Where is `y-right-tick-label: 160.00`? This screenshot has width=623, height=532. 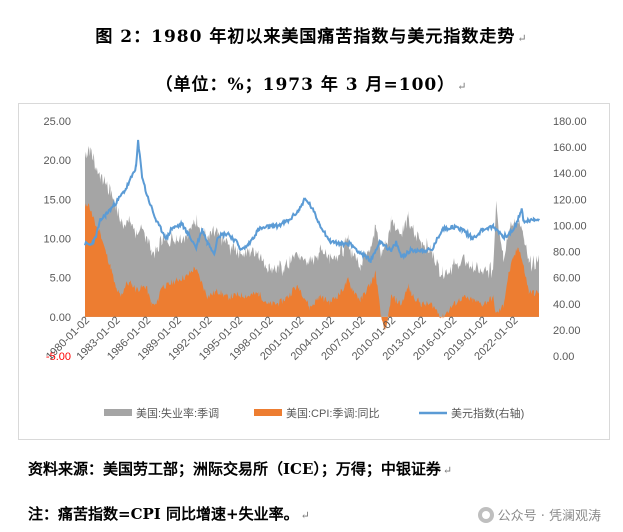
y-right-tick-label: 160.00 is located at coordinates (570, 148).